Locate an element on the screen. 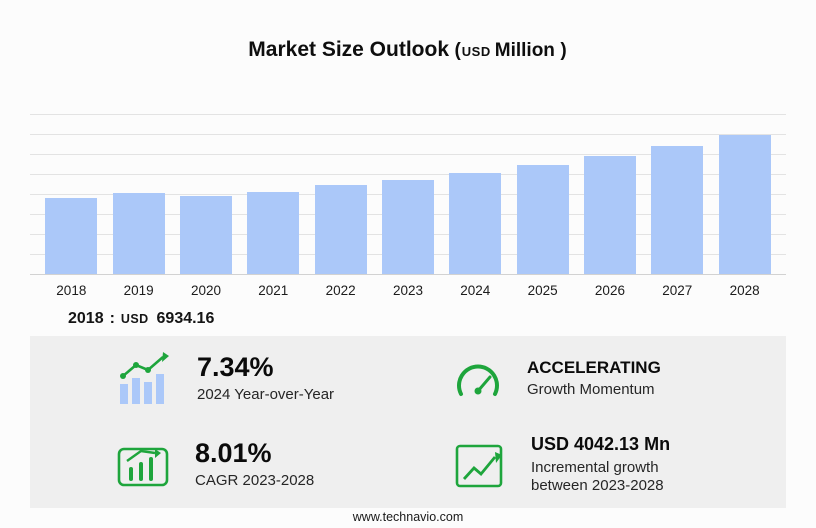 This screenshot has height=528, width=816. x-tick-2019: 2019 is located at coordinates (138, 290).